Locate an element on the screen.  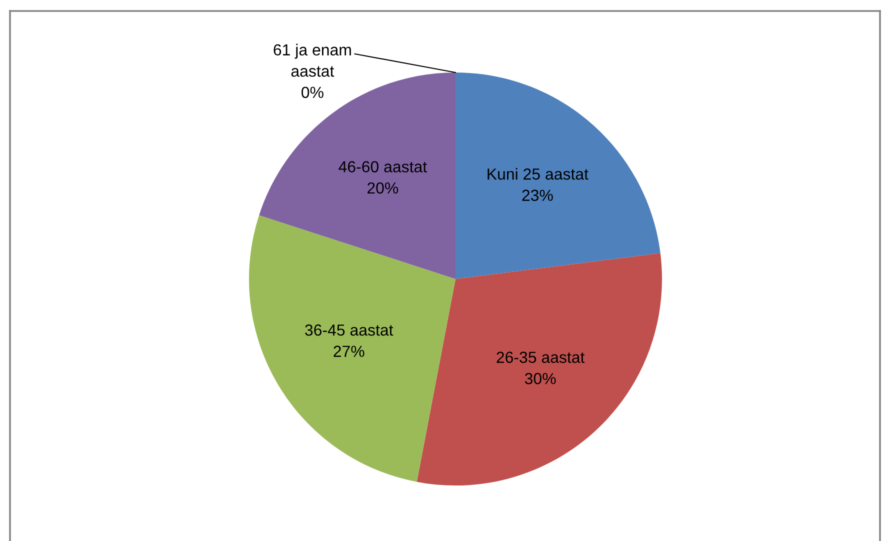
data-label: 23% is located at coordinates (537, 195).